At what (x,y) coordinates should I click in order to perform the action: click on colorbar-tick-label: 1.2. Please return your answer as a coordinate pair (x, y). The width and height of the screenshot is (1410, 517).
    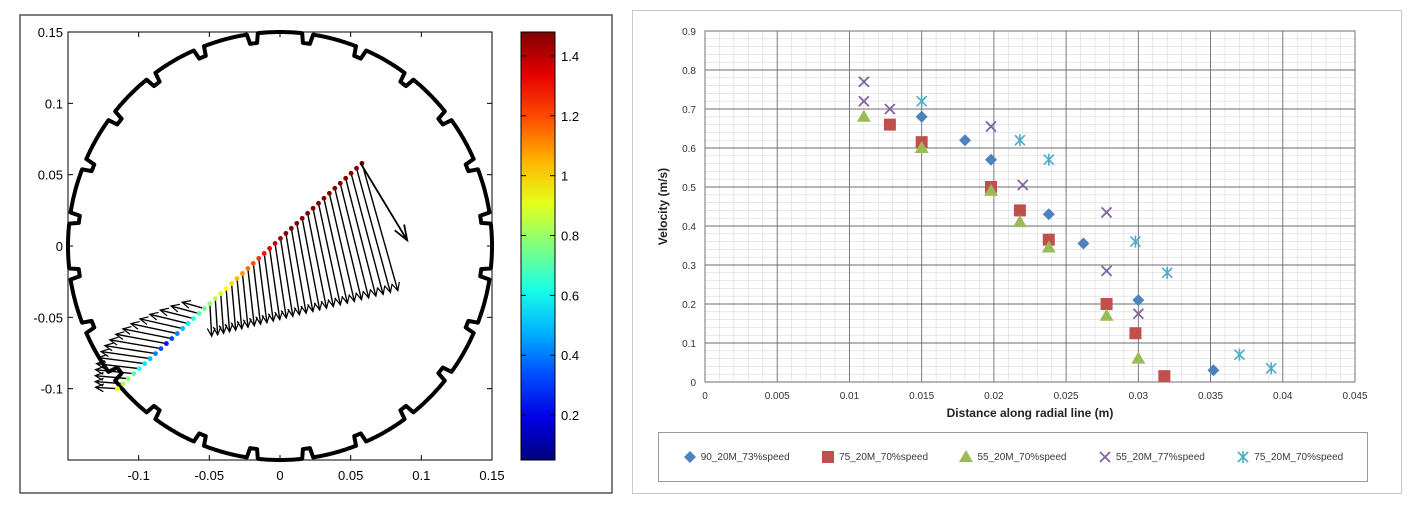
    Looking at the image, I should click on (570, 116).